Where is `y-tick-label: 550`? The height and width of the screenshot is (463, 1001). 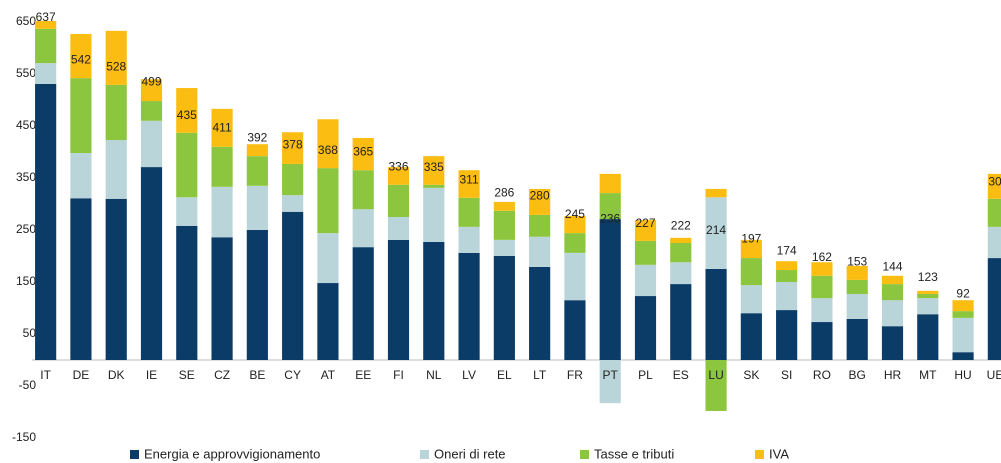 y-tick-label: 550 is located at coordinates (26, 73).